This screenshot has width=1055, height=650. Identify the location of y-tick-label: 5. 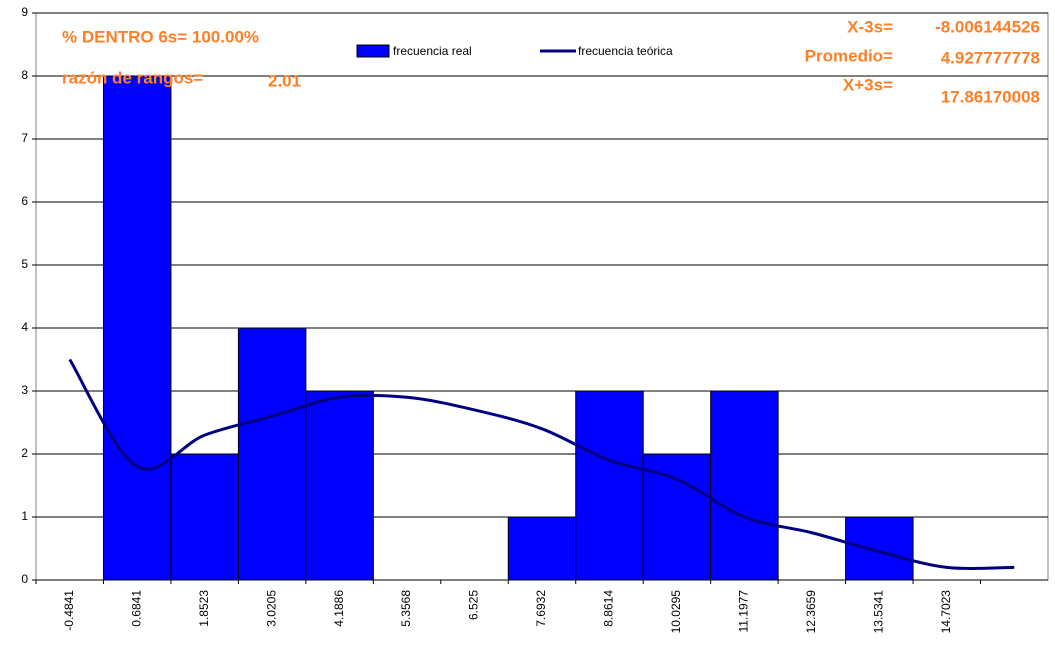
(24, 264).